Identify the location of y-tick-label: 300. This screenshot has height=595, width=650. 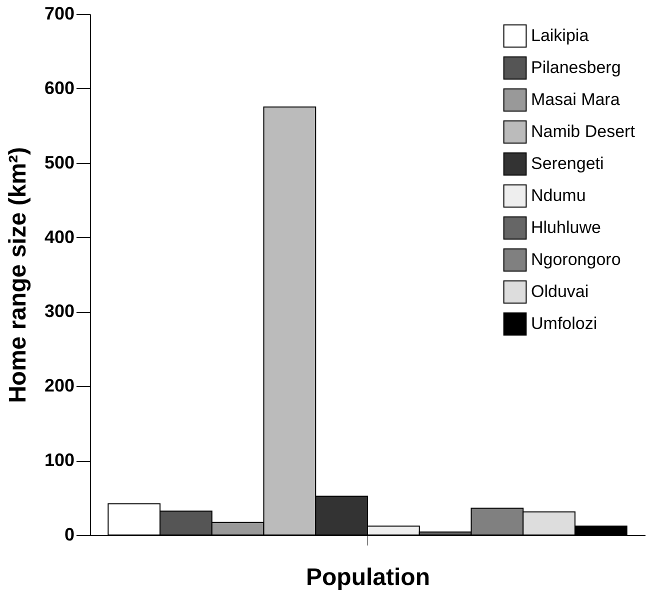
(59, 311).